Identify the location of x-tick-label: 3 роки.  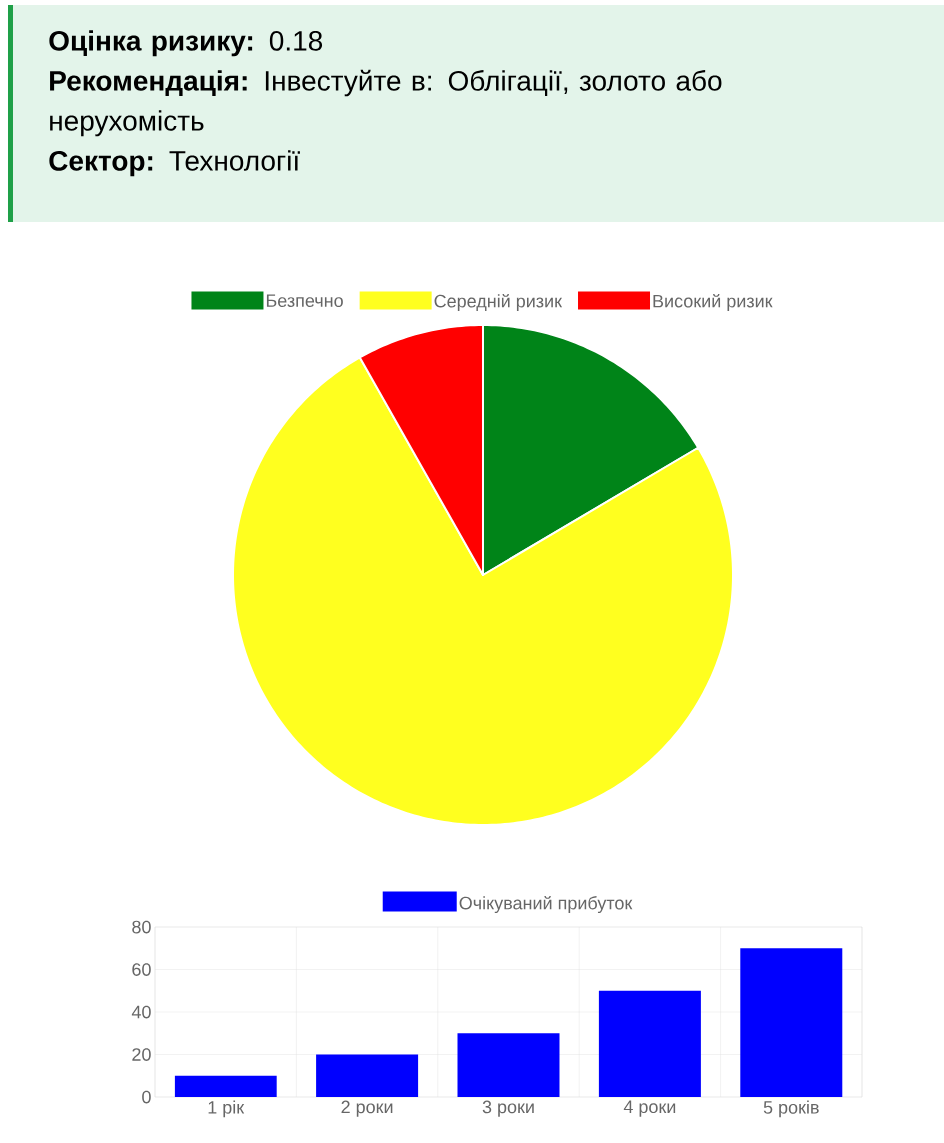
(508, 1108).